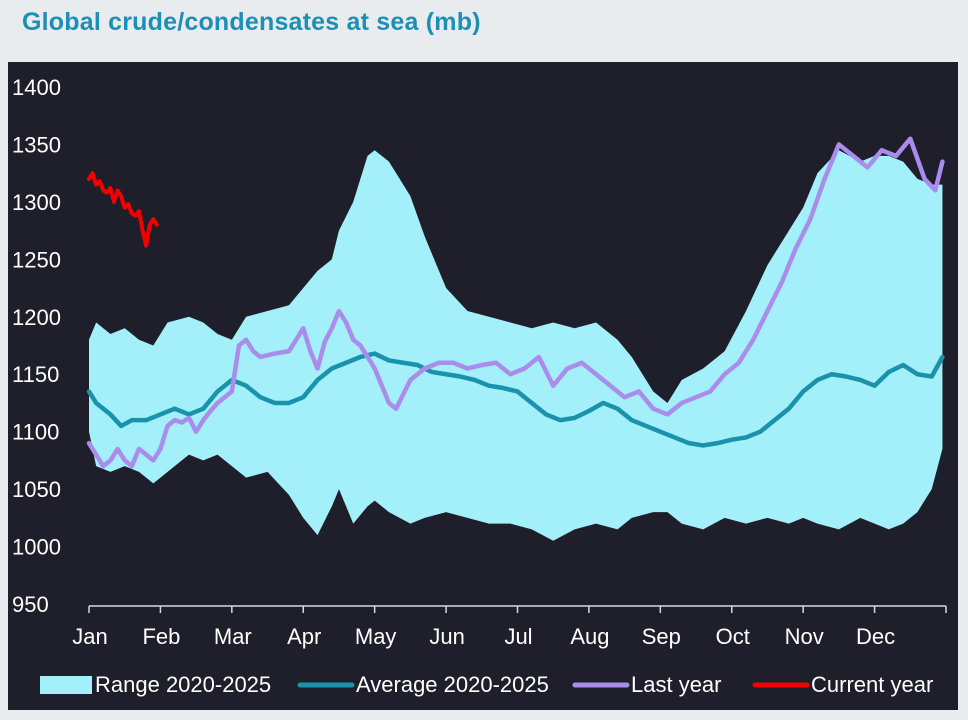  Describe the element at coordinates (36, 87) in the screenshot. I see `y-tick-label: 1400` at that location.